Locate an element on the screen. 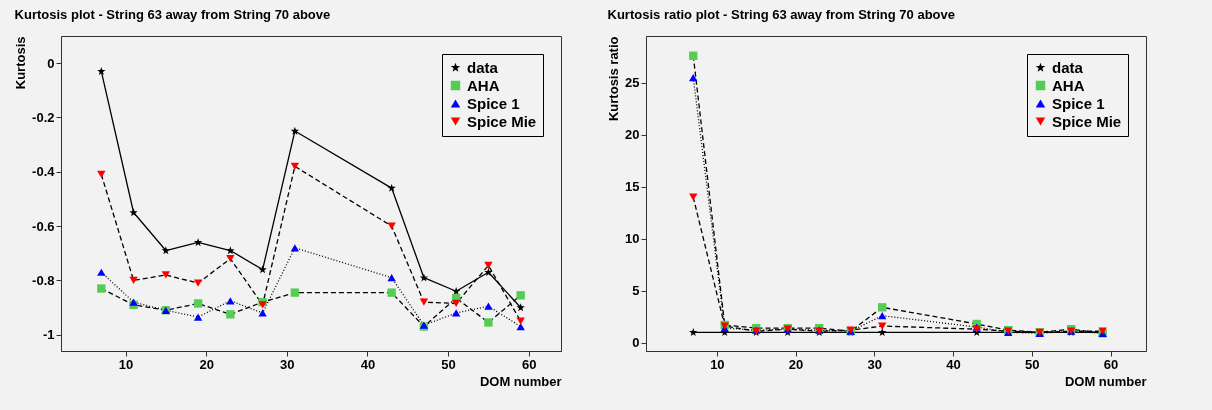  y-tick-label: 25 is located at coordinates (632, 83).